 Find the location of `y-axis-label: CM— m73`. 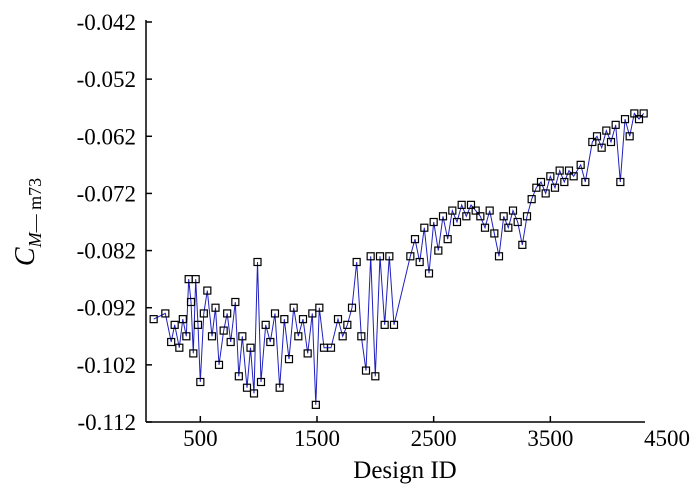

y-axis-label: CM— m73 is located at coordinates (27, 222).